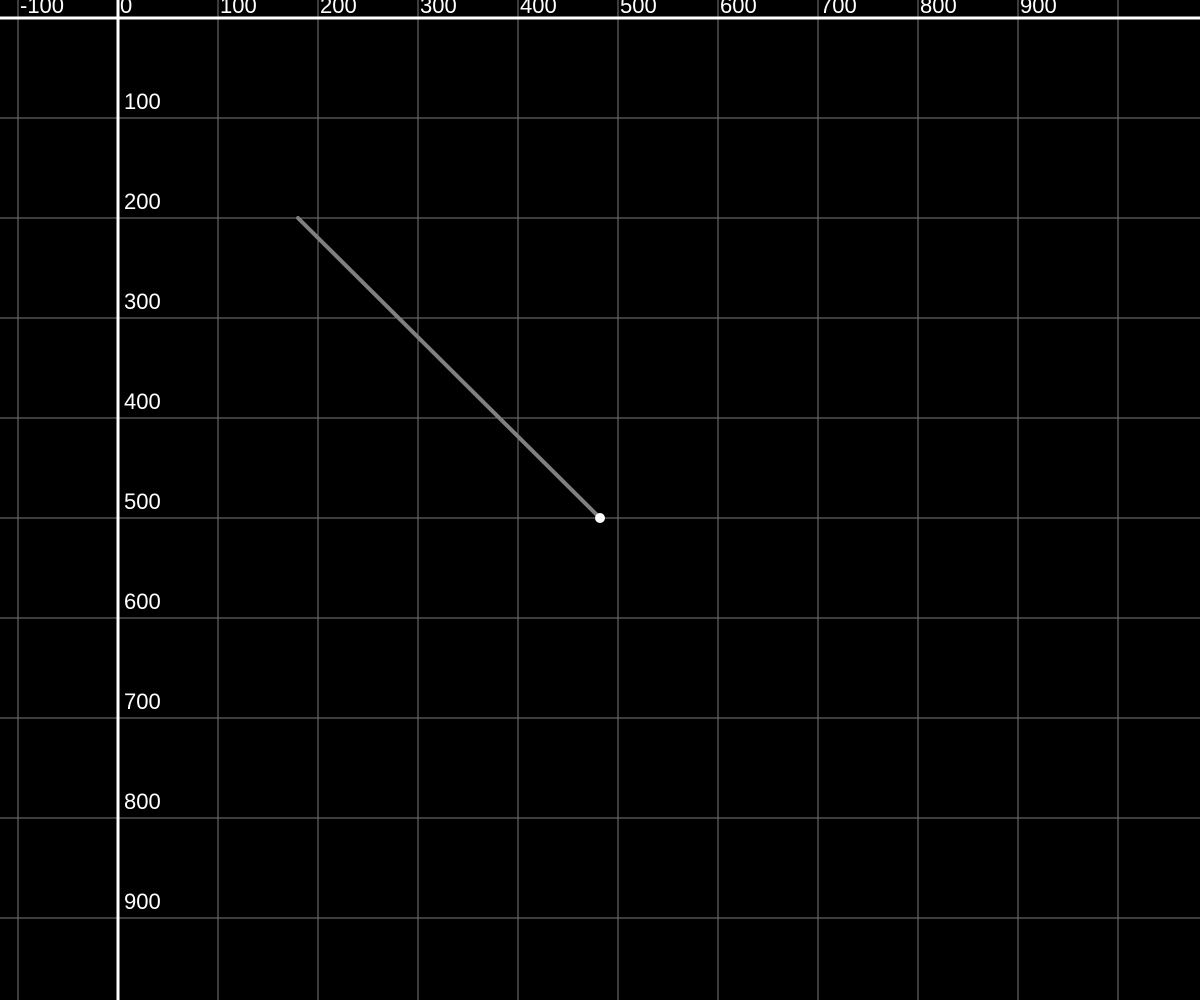 The height and width of the screenshot is (1000, 1200). What do you see at coordinates (838, 9) in the screenshot?
I see `x-tick-label: 700` at bounding box center [838, 9].